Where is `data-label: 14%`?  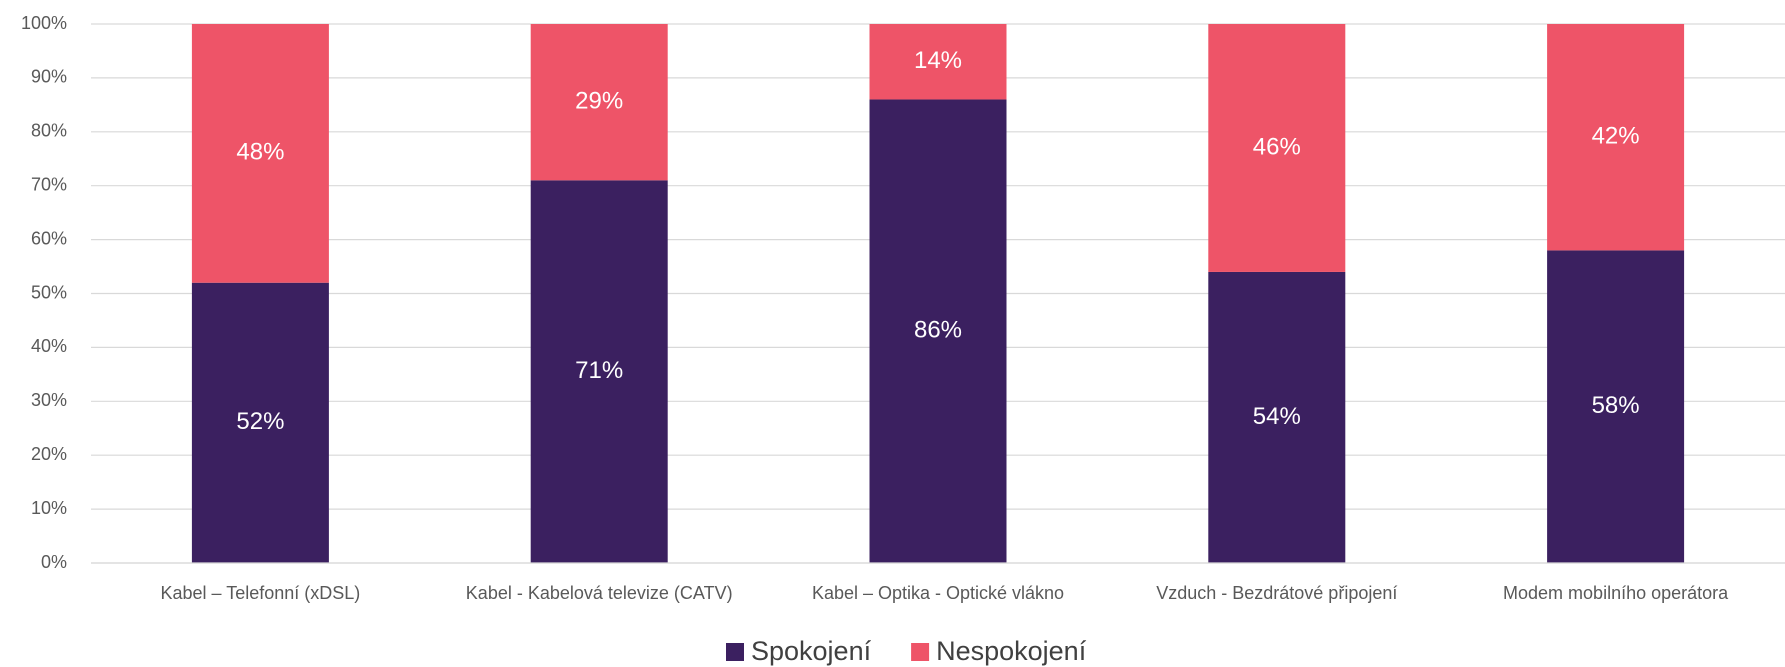 data-label: 14% is located at coordinates (938, 60).